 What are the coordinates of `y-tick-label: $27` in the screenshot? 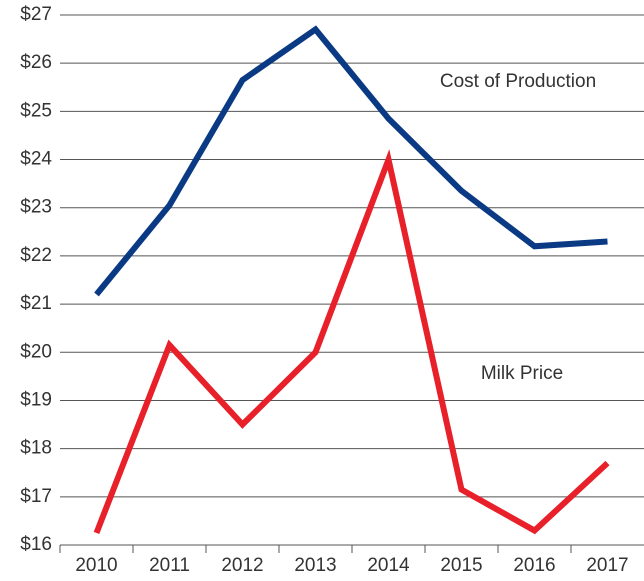 It's located at (36, 14).